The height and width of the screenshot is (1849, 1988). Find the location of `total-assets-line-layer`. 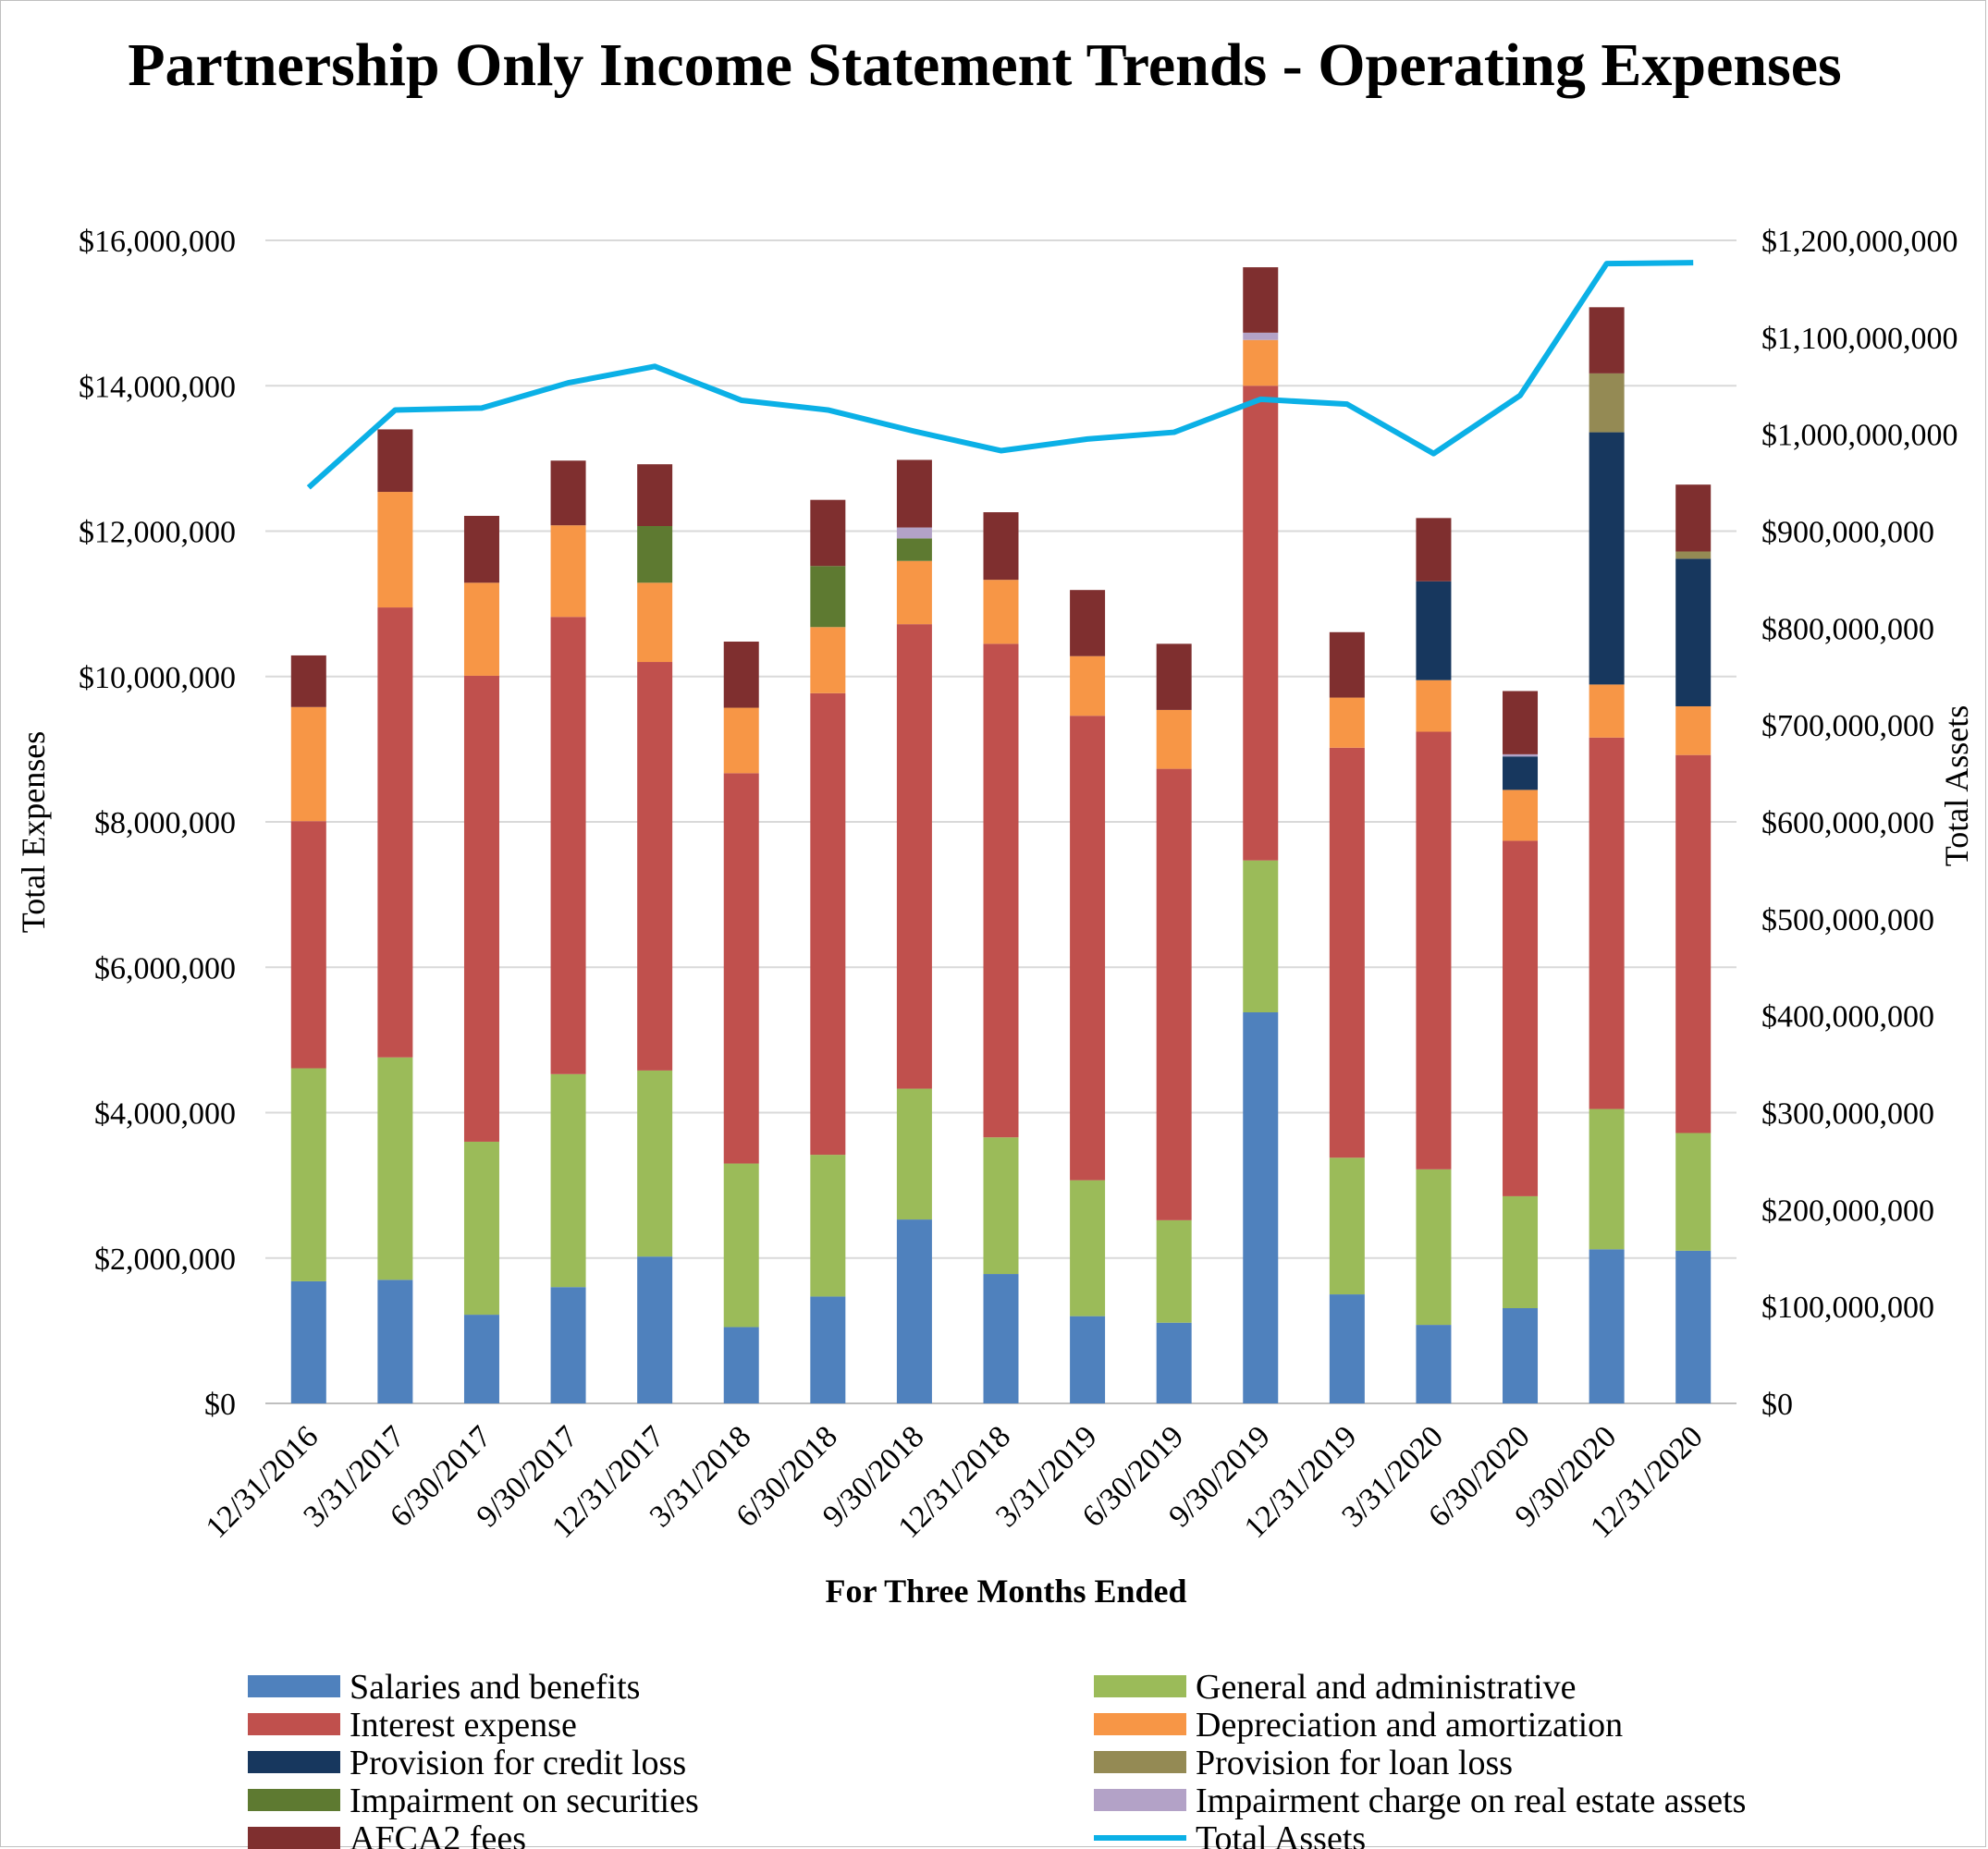

total-assets-line-layer is located at coordinates (1000, 375).